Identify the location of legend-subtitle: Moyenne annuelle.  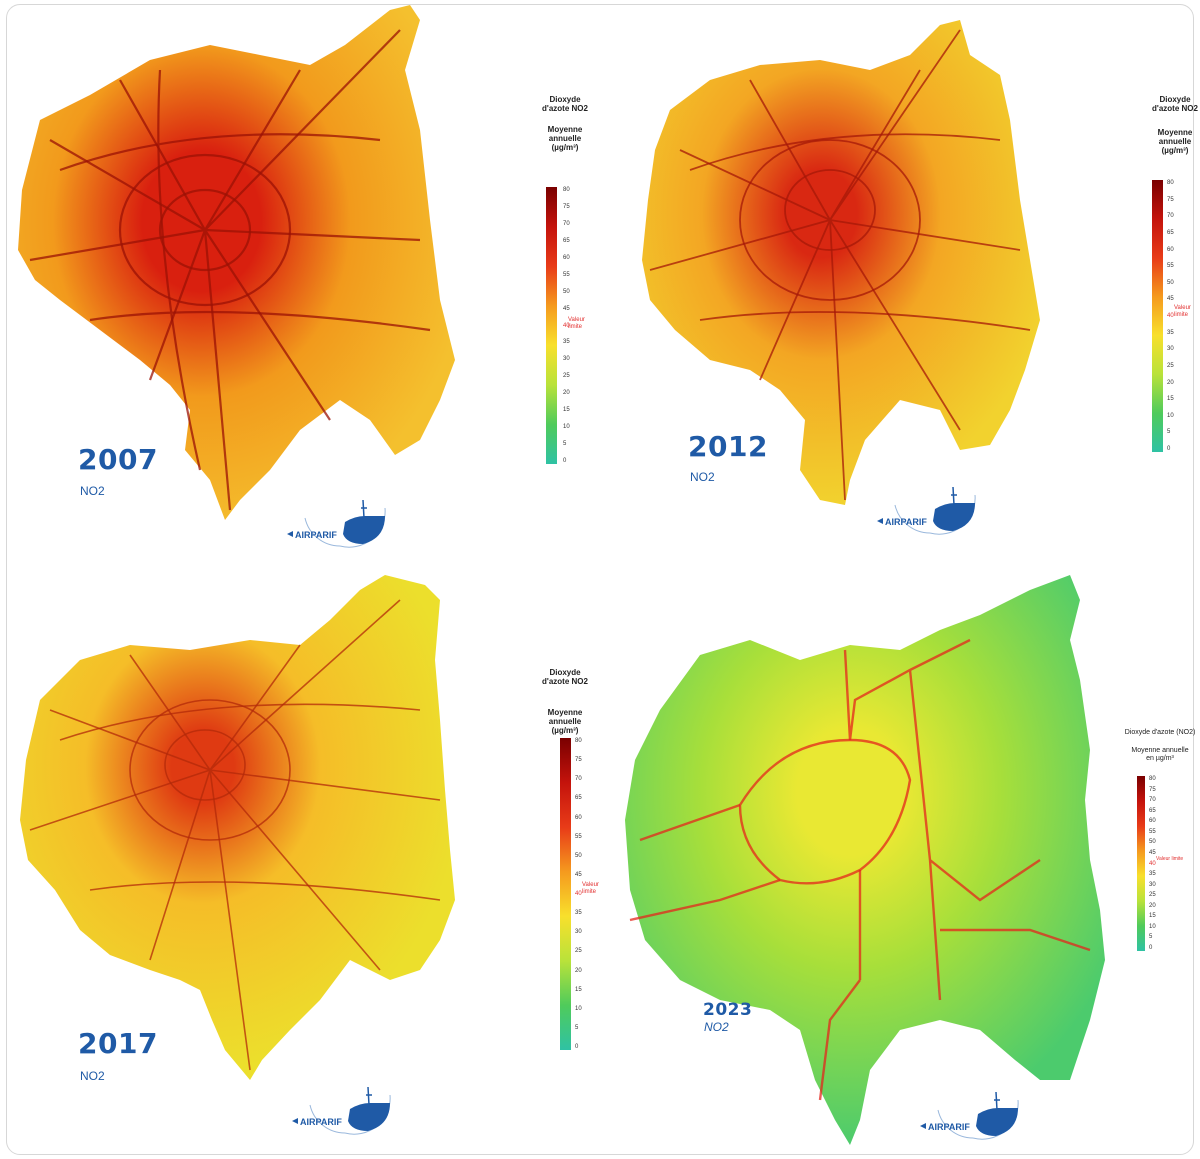
(1160, 750).